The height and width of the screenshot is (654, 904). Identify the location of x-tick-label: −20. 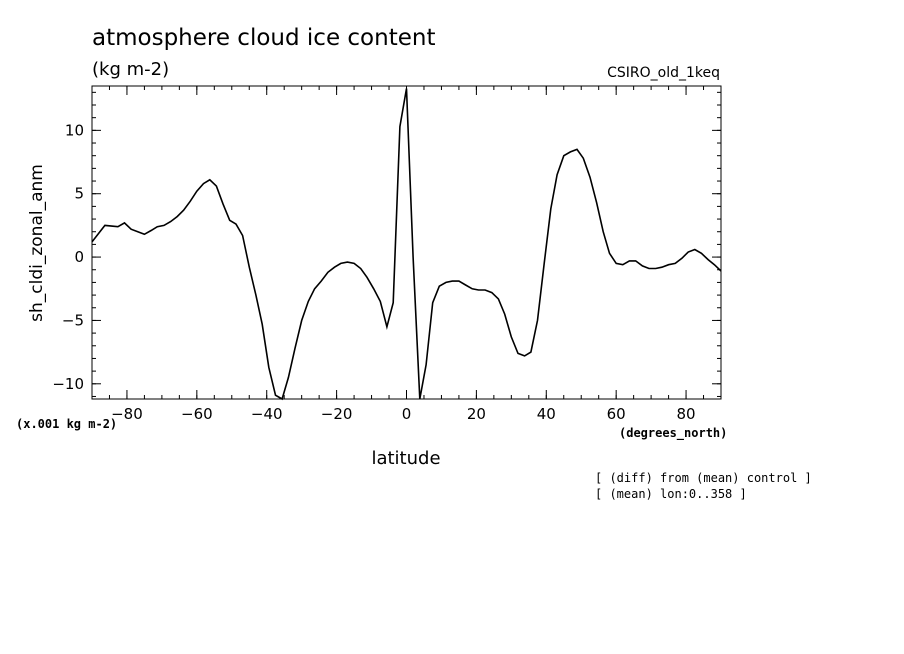
(337, 414).